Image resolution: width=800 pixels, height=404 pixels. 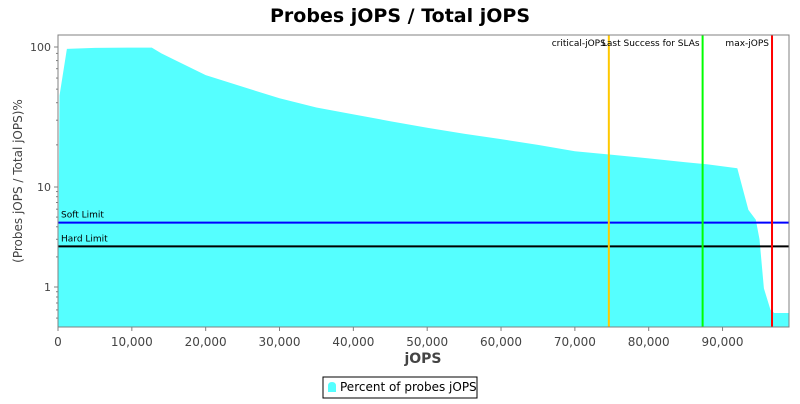 I want to click on legend: Percent of probes jOPS, so click(x=400, y=387).